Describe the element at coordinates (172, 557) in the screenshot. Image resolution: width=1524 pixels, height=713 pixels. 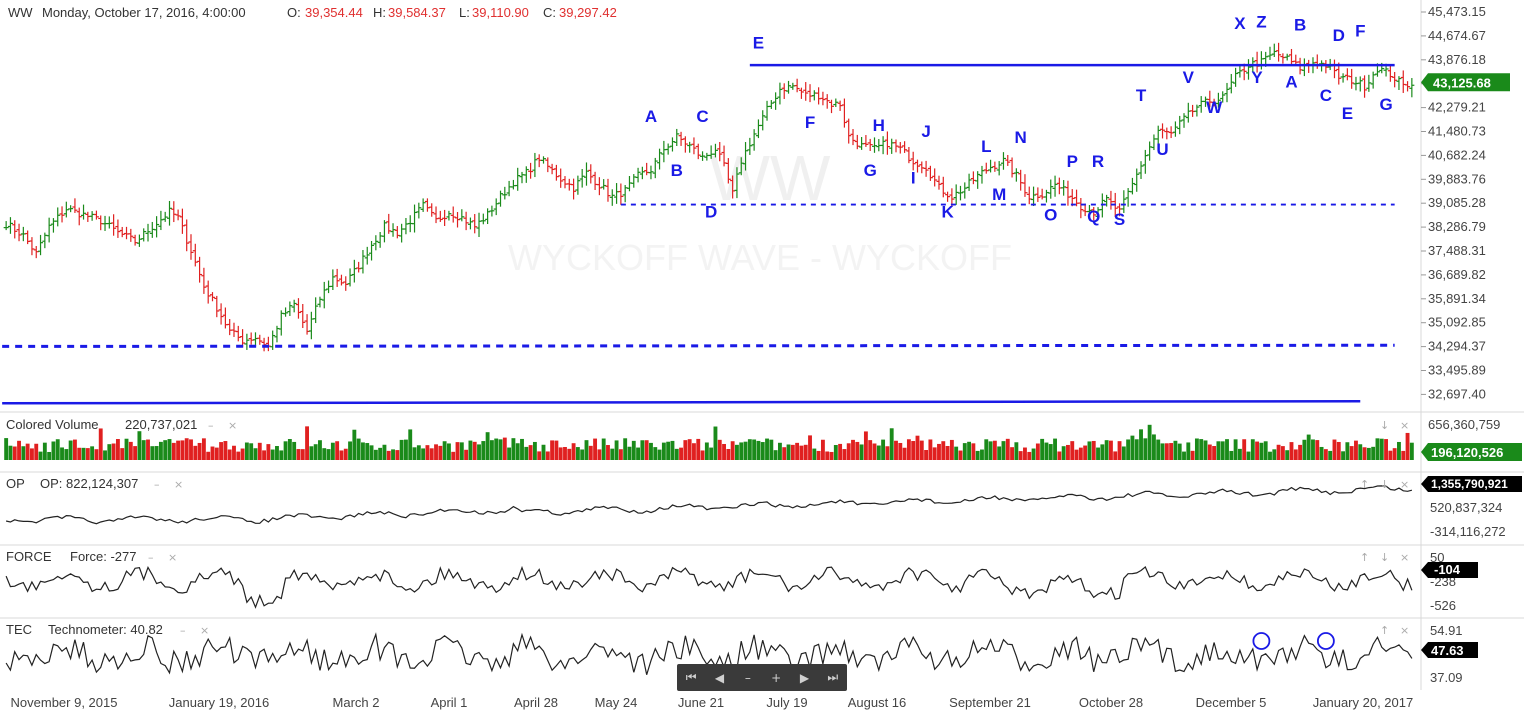
I see `force-close-icon: ×` at that location.